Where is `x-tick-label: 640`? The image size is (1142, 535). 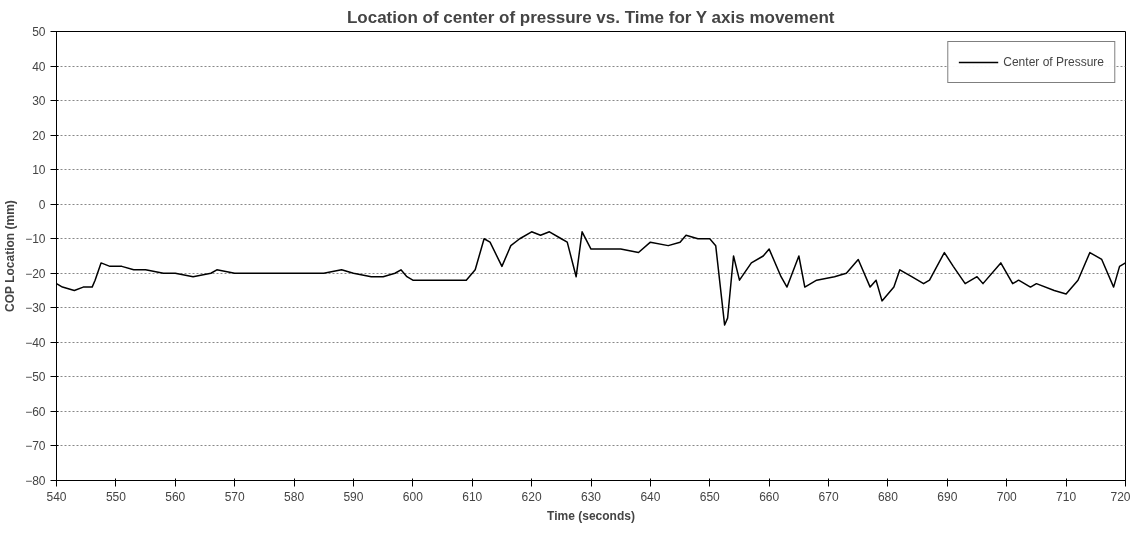 x-tick-label: 640 is located at coordinates (650, 496).